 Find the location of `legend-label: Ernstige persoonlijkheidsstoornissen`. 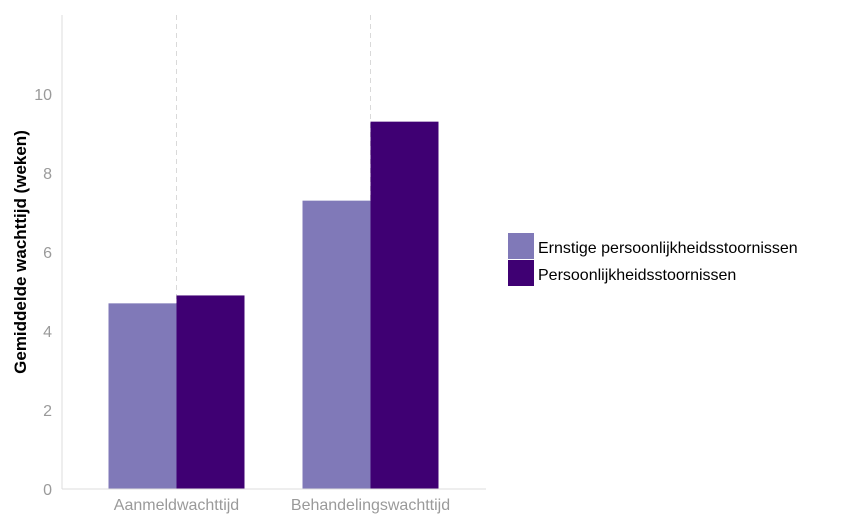

legend-label: Ernstige persoonlijkheidsstoornissen is located at coordinates (668, 248).